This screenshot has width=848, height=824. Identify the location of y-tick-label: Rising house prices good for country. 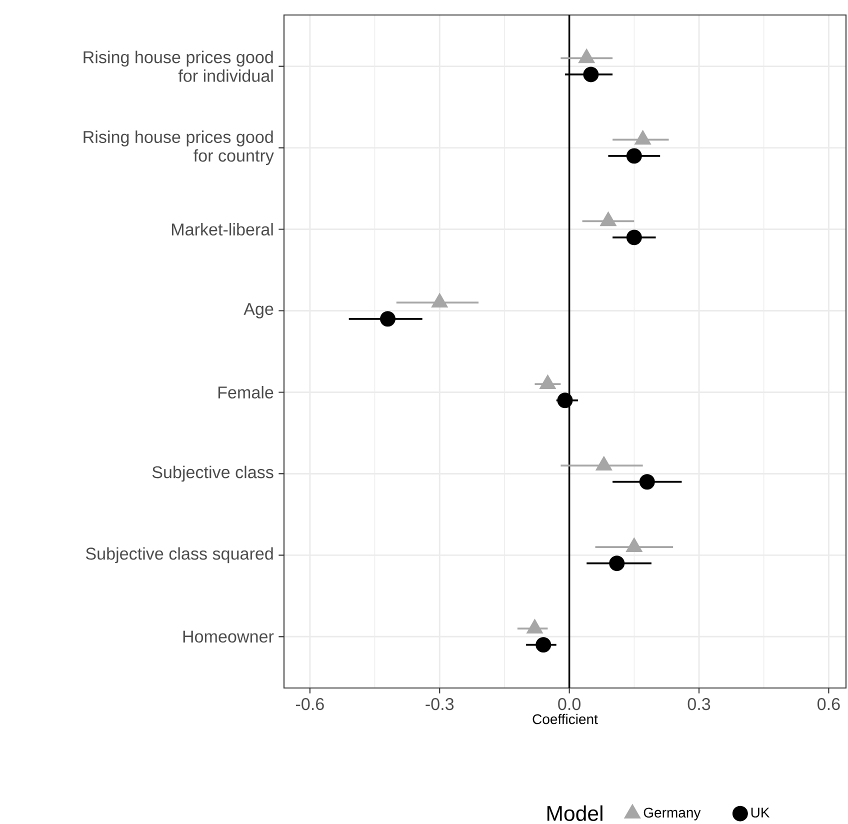
(179, 148).